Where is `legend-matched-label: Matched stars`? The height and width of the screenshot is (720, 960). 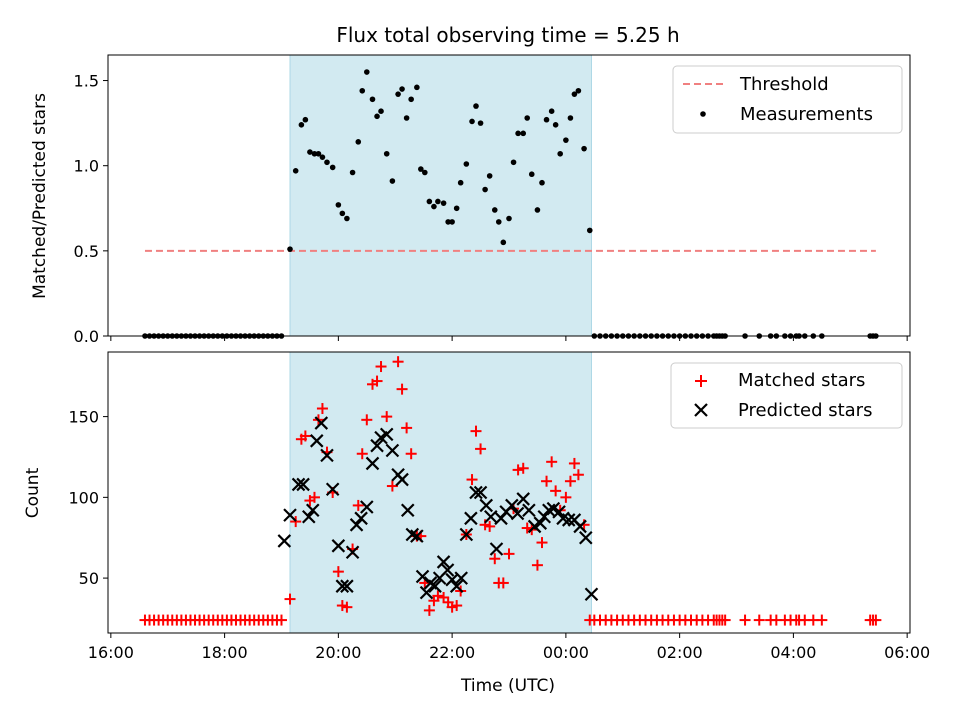
legend-matched-label: Matched stars is located at coordinates (801, 380).